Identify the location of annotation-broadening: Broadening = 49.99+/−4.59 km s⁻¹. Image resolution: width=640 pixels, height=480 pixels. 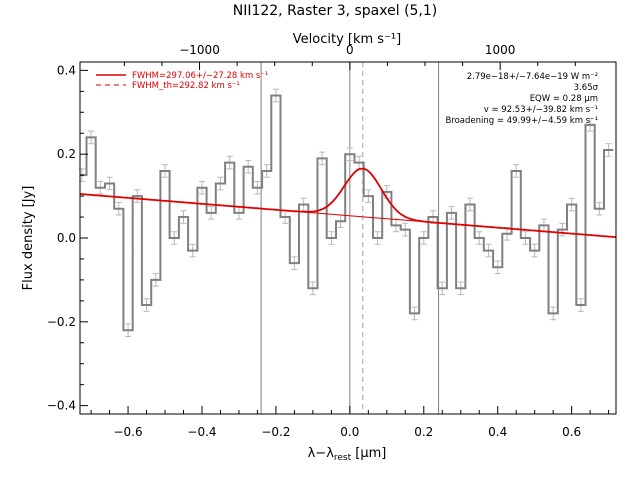
(521, 121).